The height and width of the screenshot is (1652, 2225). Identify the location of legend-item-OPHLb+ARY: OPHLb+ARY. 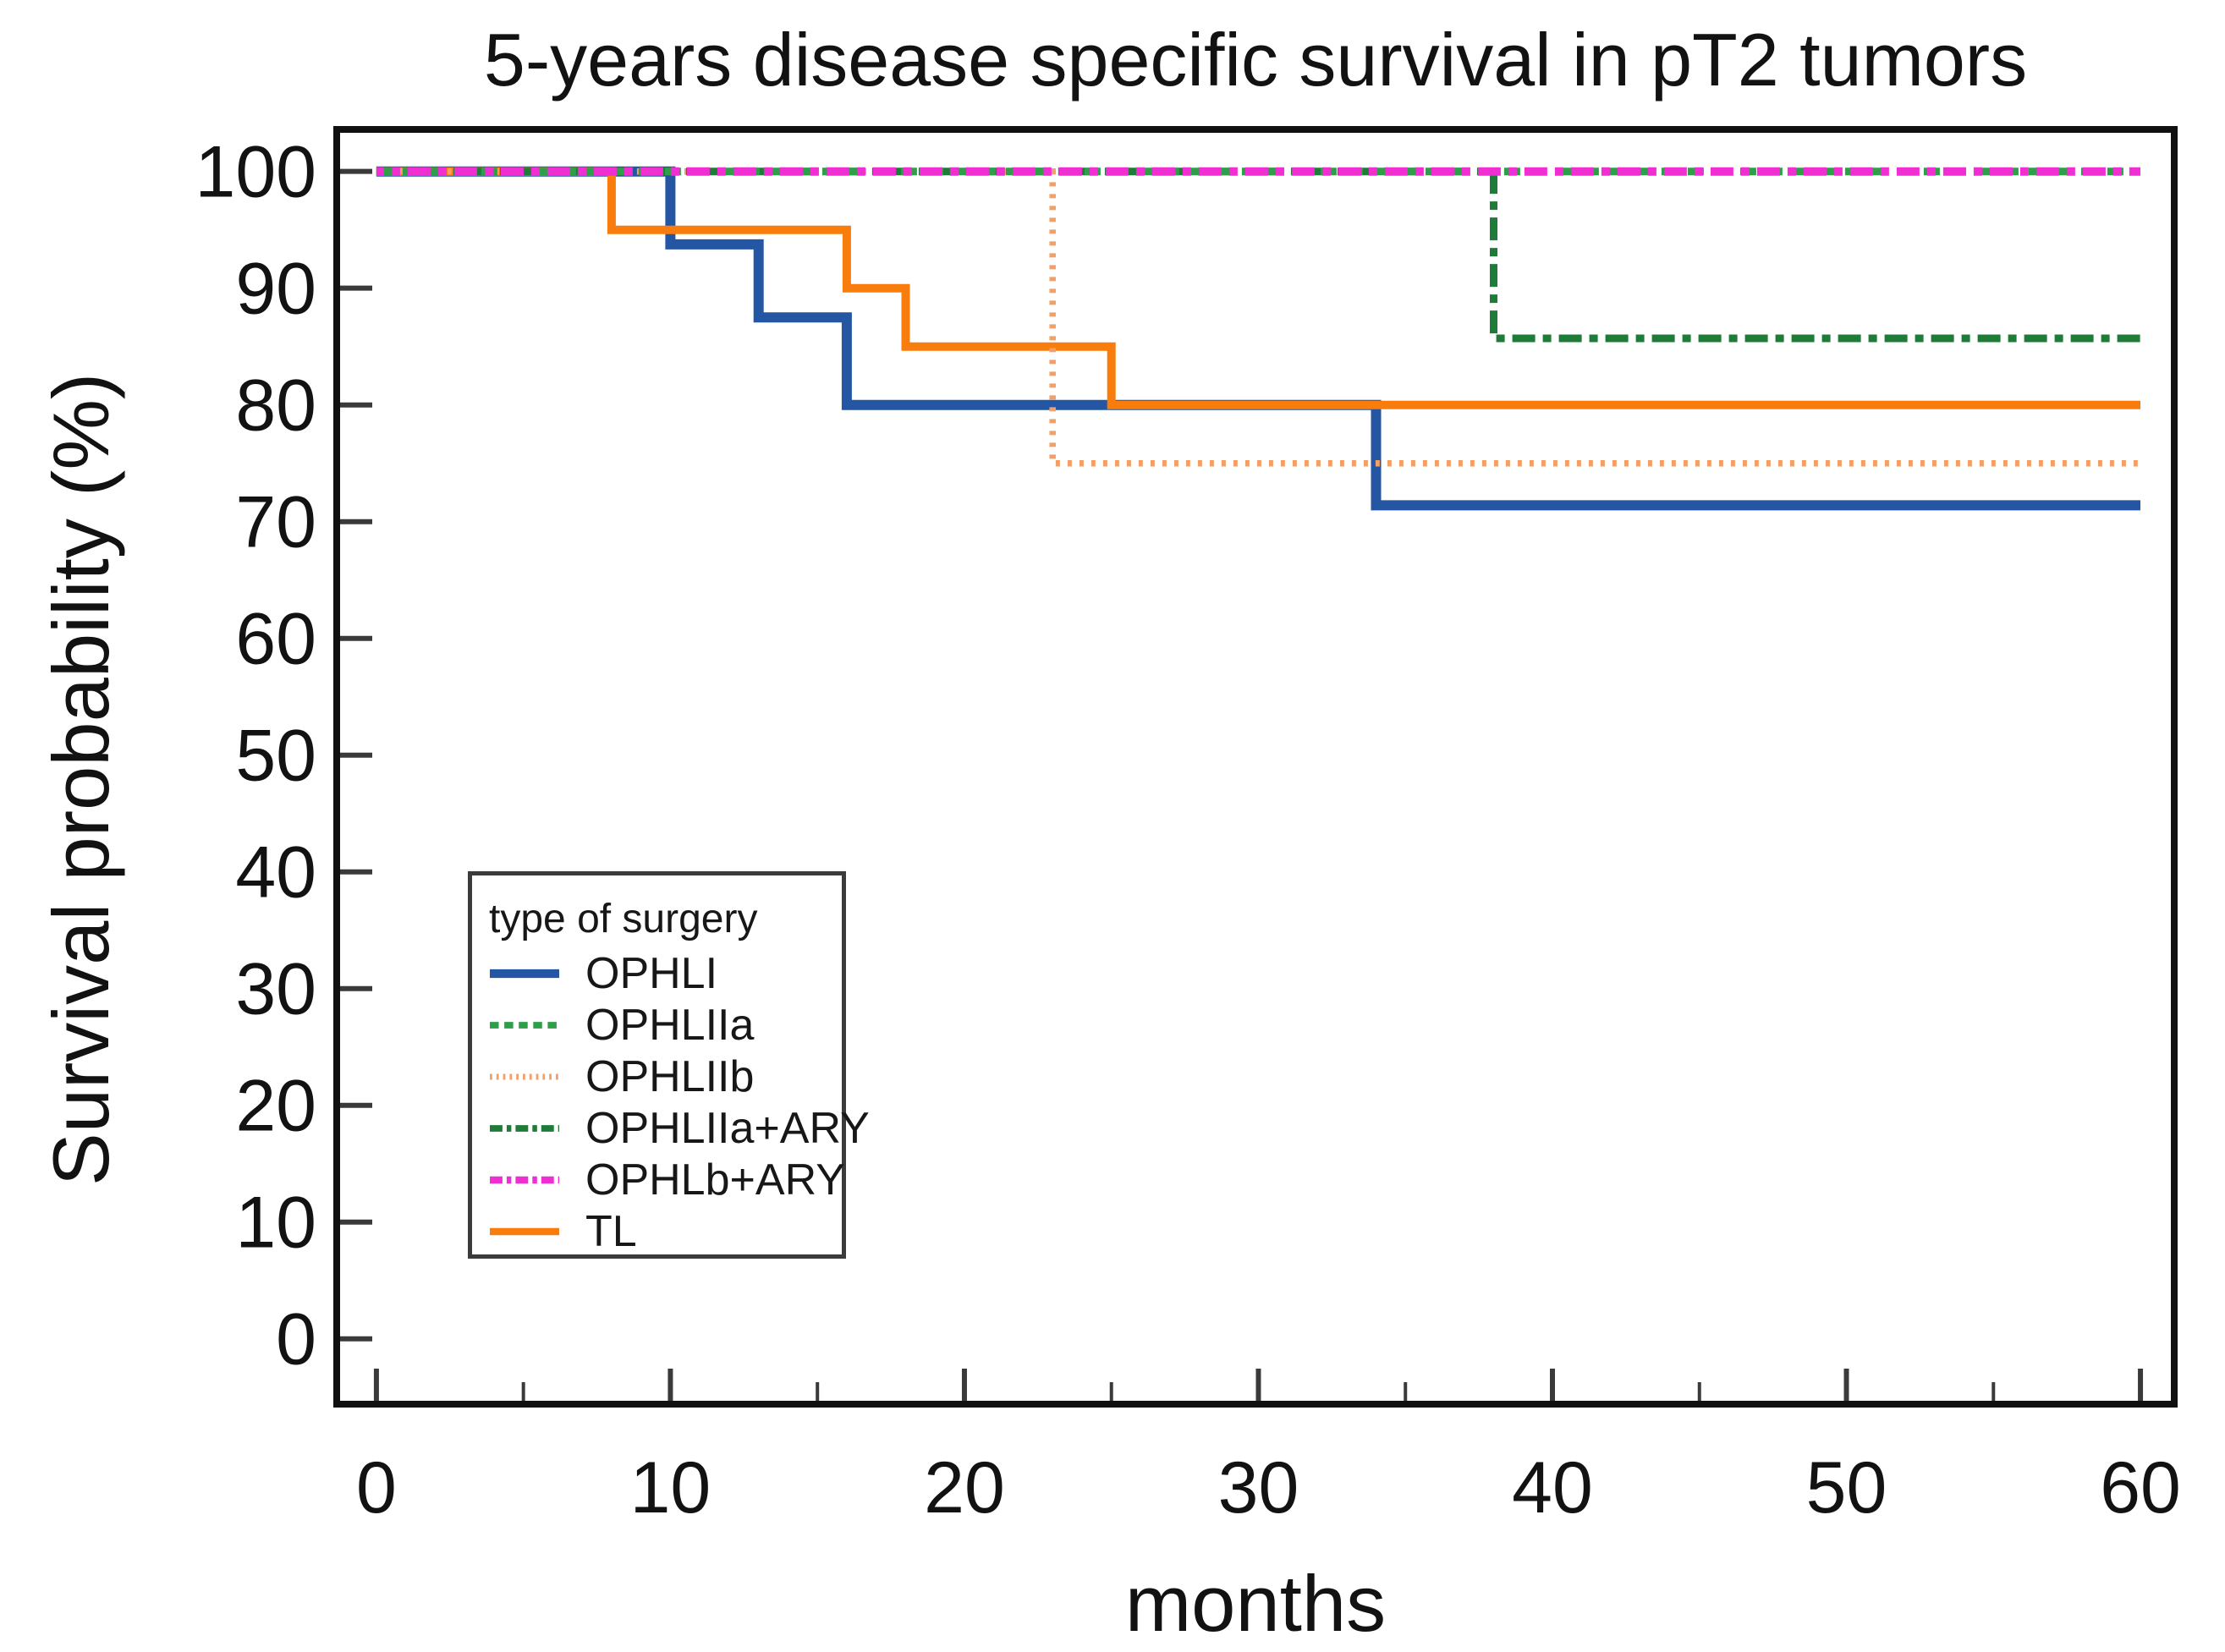
(667, 1179).